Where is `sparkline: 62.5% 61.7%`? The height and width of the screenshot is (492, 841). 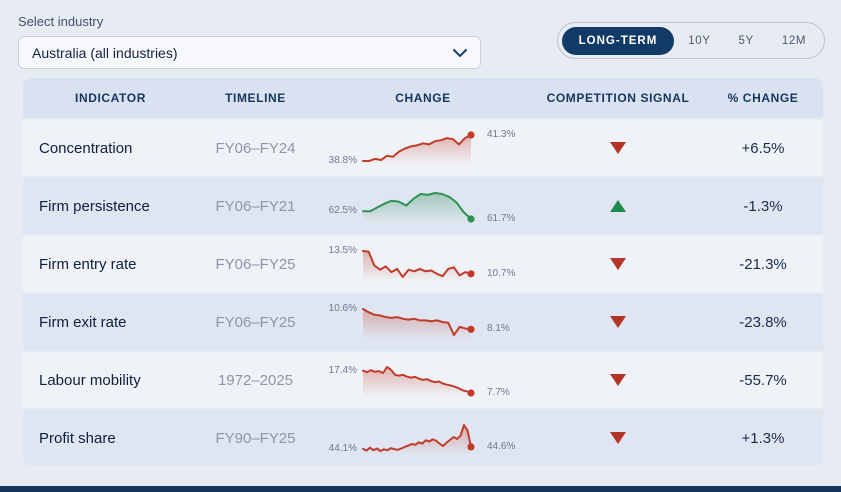 sparkline: 62.5% 61.7% is located at coordinates (423, 206).